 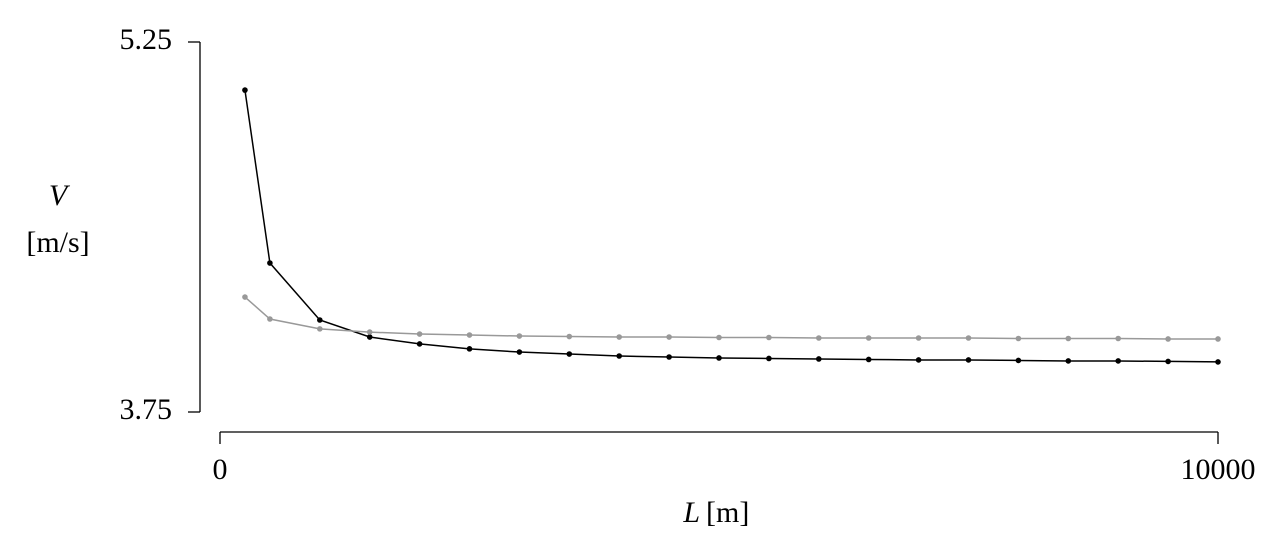 I want to click on series-line, so click(x=731, y=318).